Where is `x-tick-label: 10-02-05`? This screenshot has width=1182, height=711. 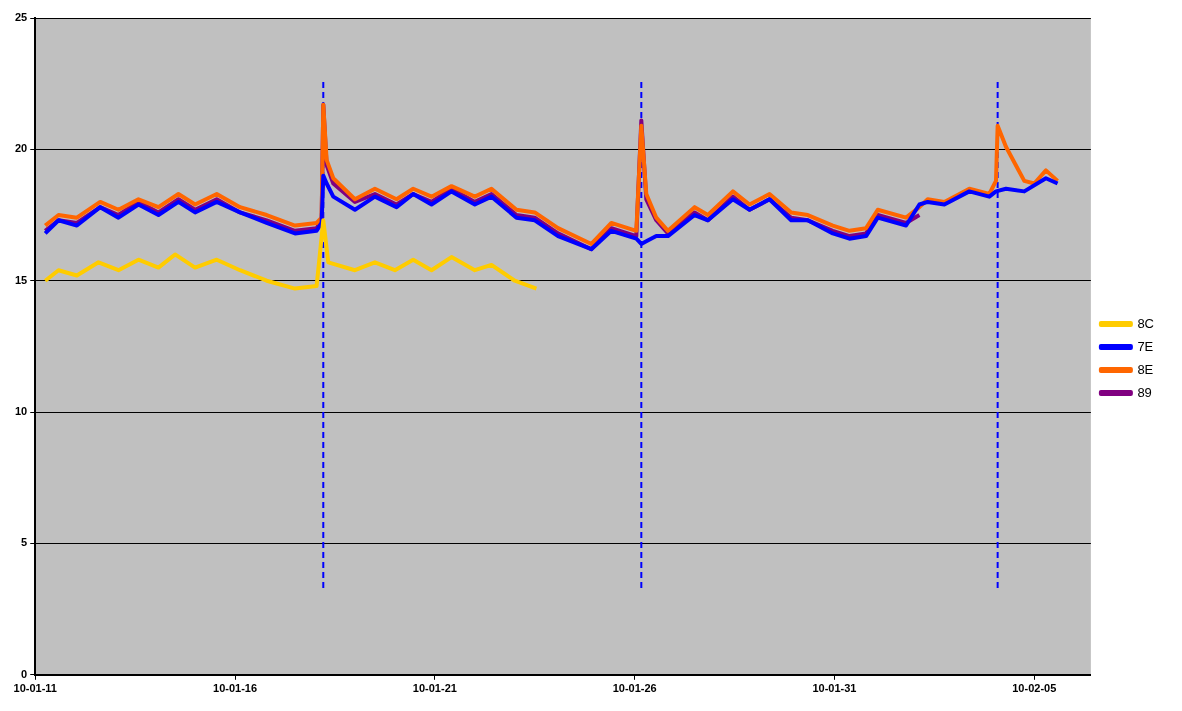 x-tick-label: 10-02-05 is located at coordinates (1034, 688).